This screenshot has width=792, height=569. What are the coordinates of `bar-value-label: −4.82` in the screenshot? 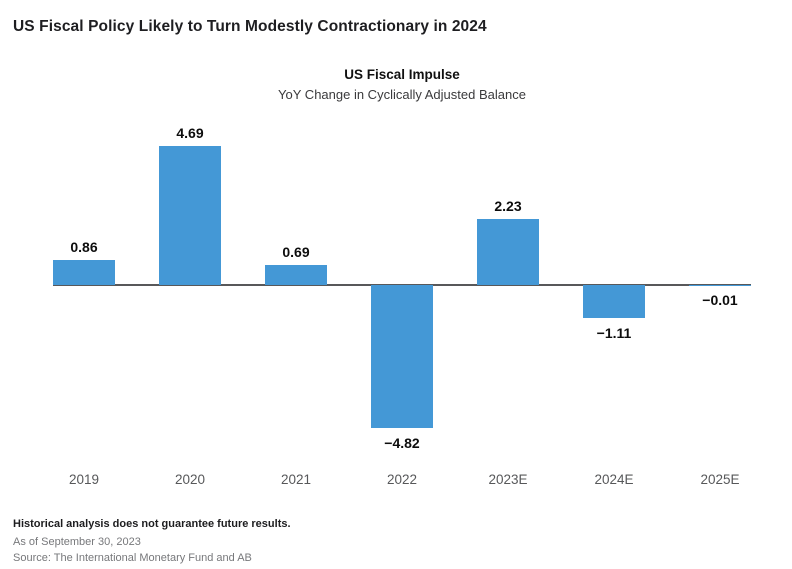 It's located at (402, 442).